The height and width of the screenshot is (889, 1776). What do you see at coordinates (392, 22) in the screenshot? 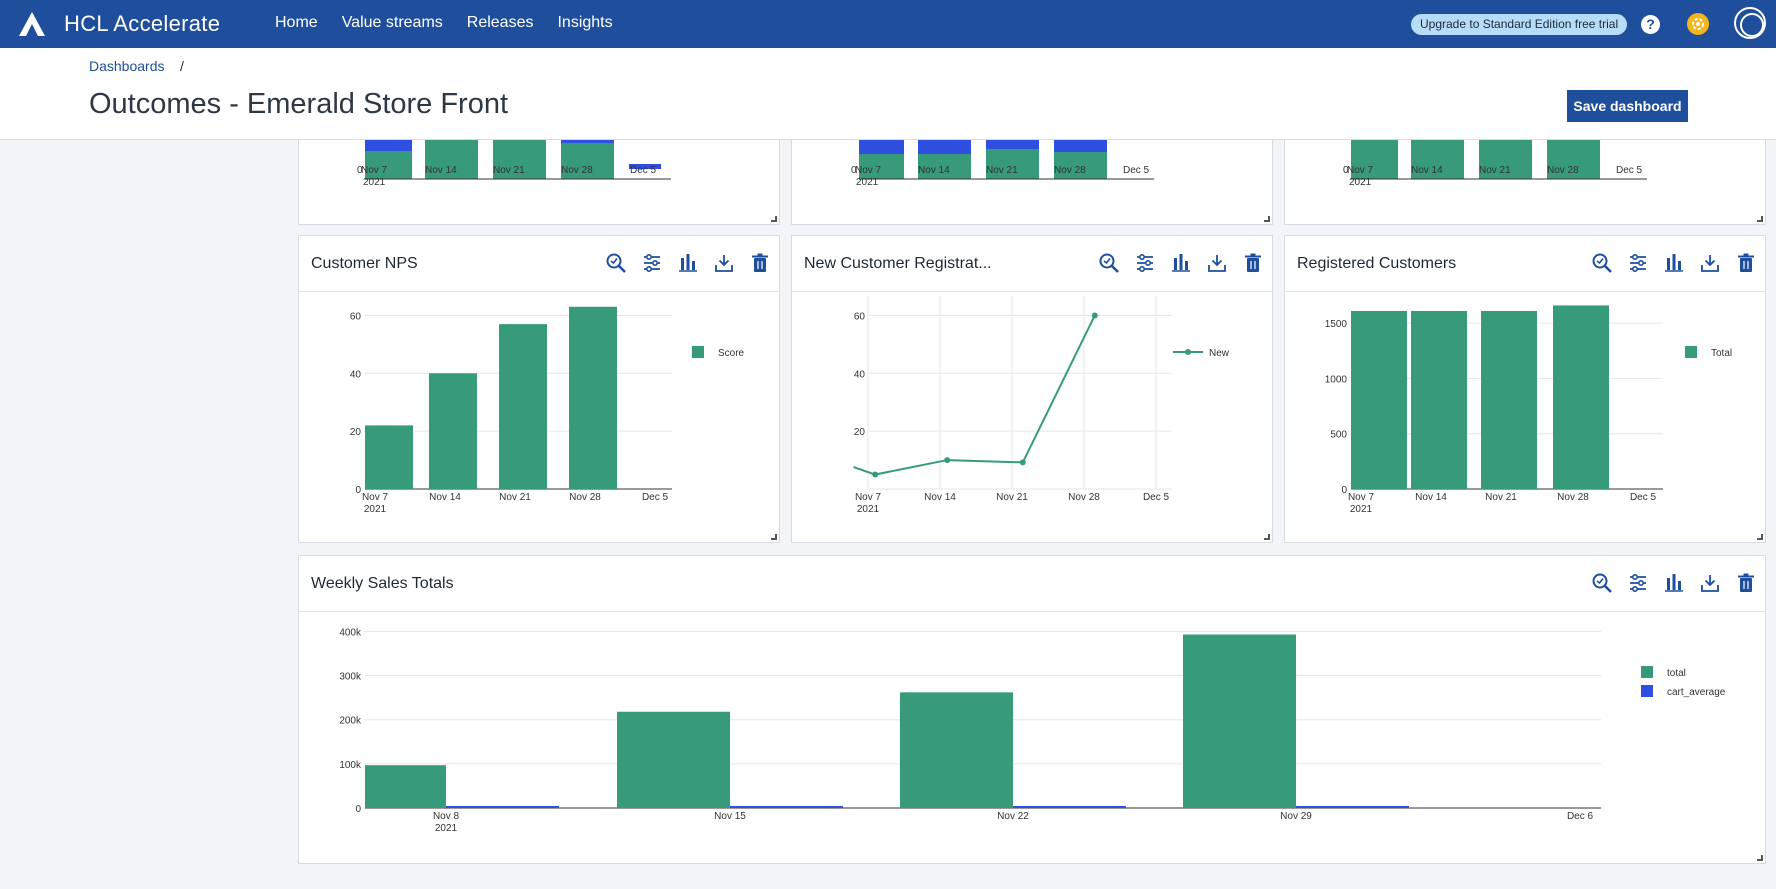
I see `nav-value-streams: Value streams` at bounding box center [392, 22].